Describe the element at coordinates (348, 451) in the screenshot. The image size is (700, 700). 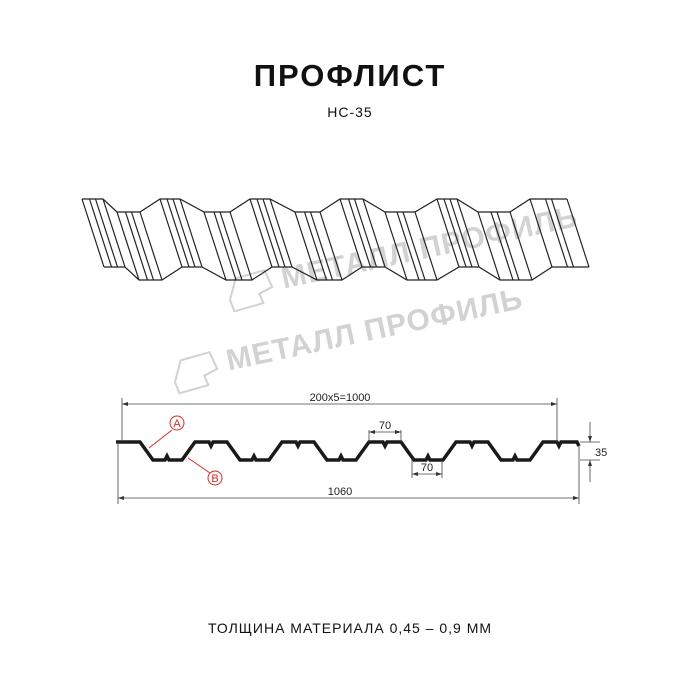
I see `profile-line` at that location.